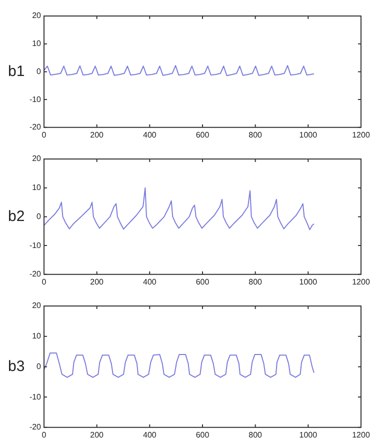 Image resolution: width=373 pixels, height=443 pixels. Describe the element at coordinates (16, 71) in the screenshot. I see `y-axis-title: b1` at that location.